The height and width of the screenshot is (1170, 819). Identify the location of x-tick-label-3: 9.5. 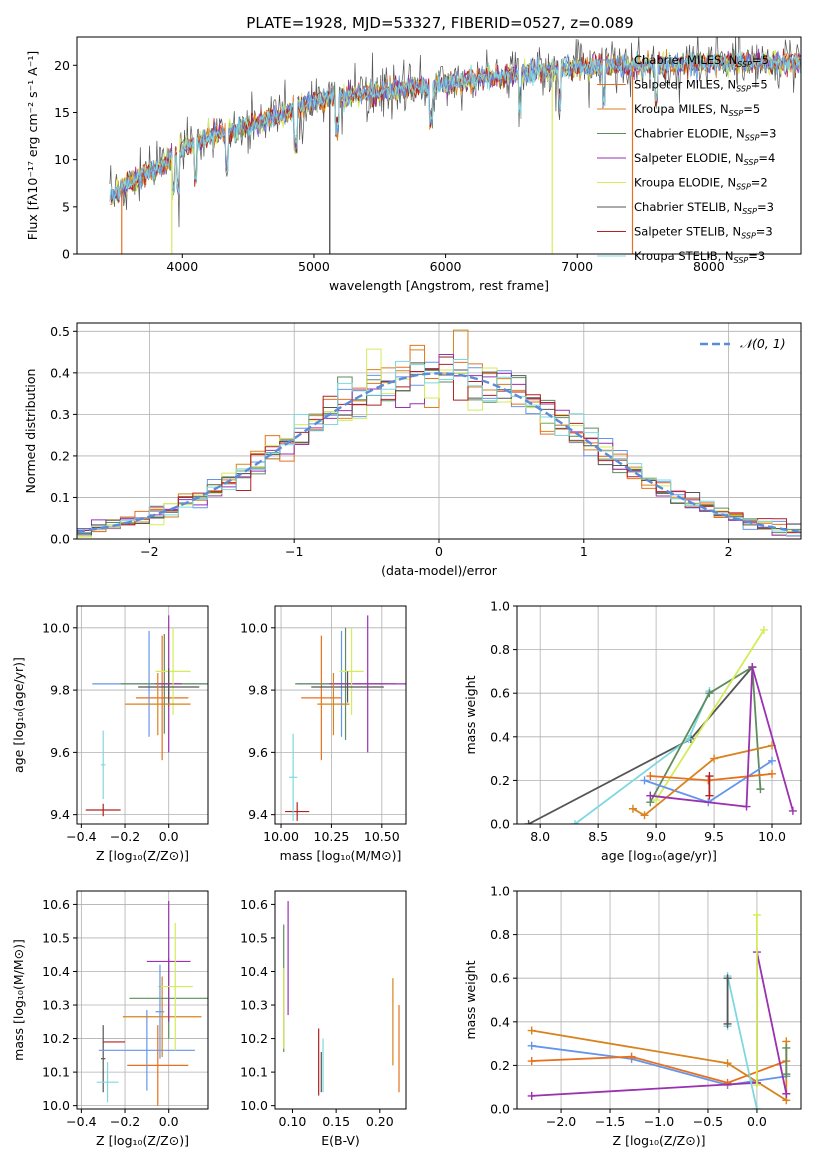
(714, 836).